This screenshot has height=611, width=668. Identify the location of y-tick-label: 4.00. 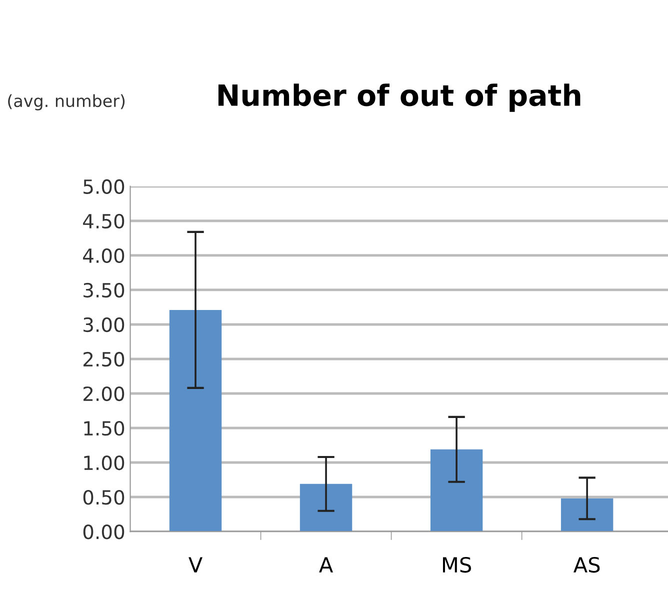
(103, 256).